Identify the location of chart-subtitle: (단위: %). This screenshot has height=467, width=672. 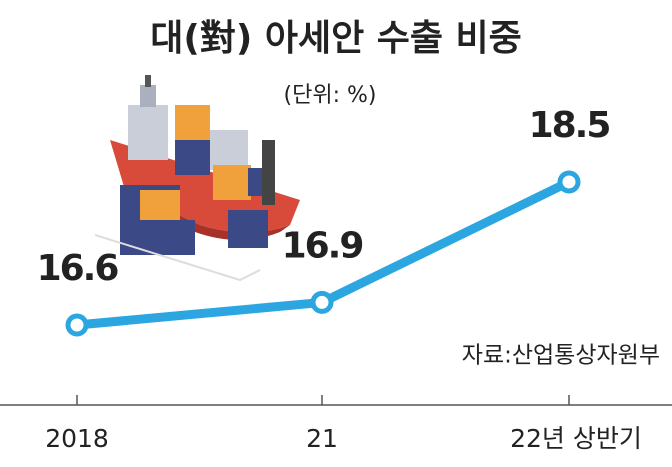
(330, 95).